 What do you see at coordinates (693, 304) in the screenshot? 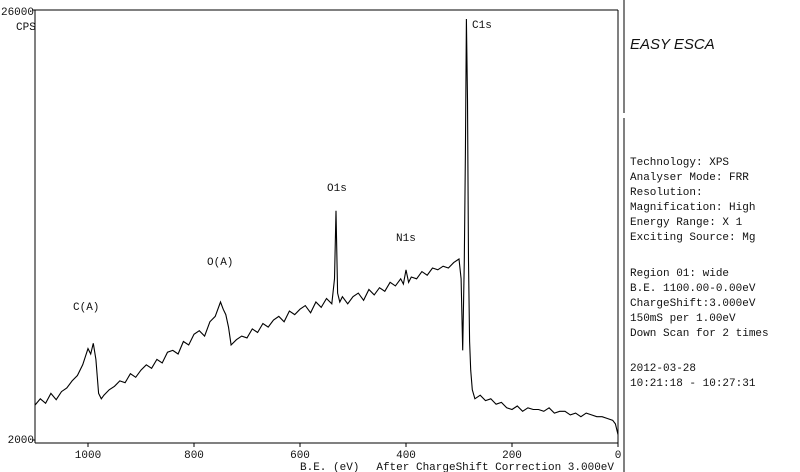
I see `info-line: ChargeShift:3.000eV` at bounding box center [693, 304].